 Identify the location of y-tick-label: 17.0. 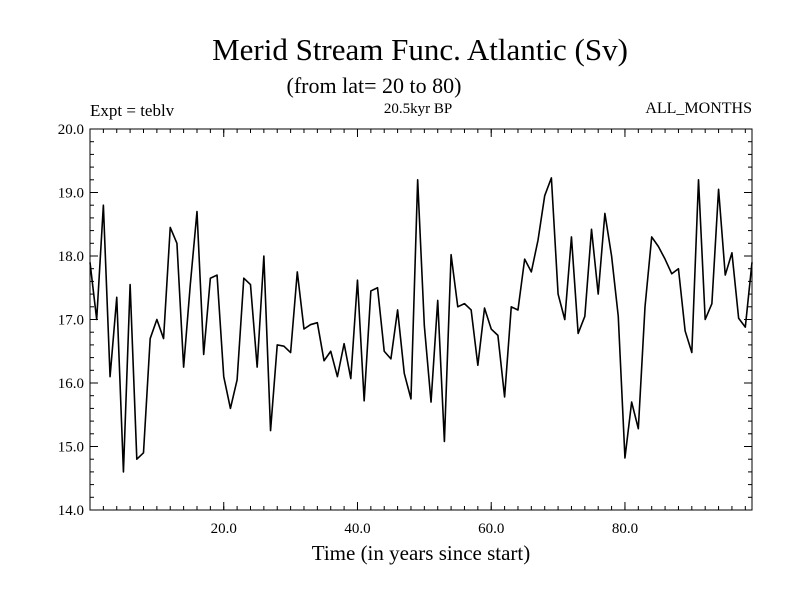
(71, 321).